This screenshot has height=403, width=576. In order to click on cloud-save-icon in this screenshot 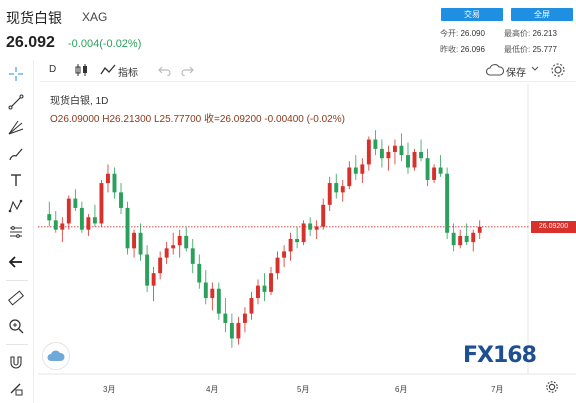, I will do `click(495, 71)`.